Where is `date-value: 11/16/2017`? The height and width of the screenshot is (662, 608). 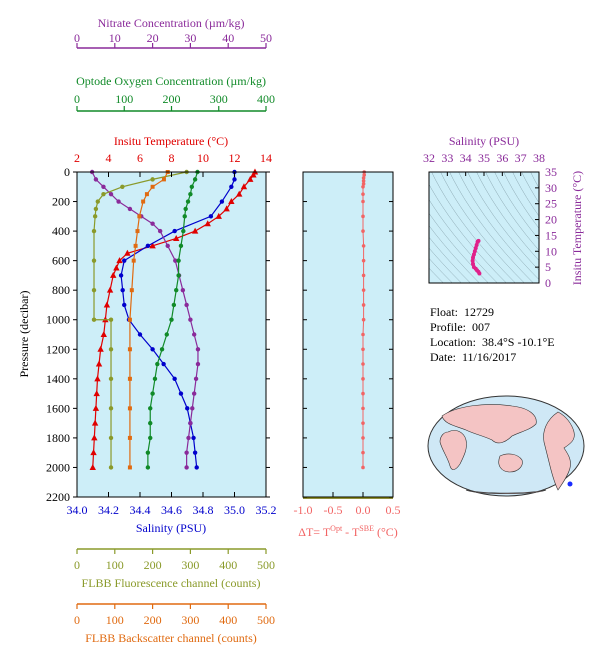 date-value: 11/16/2017 is located at coordinates (489, 357).